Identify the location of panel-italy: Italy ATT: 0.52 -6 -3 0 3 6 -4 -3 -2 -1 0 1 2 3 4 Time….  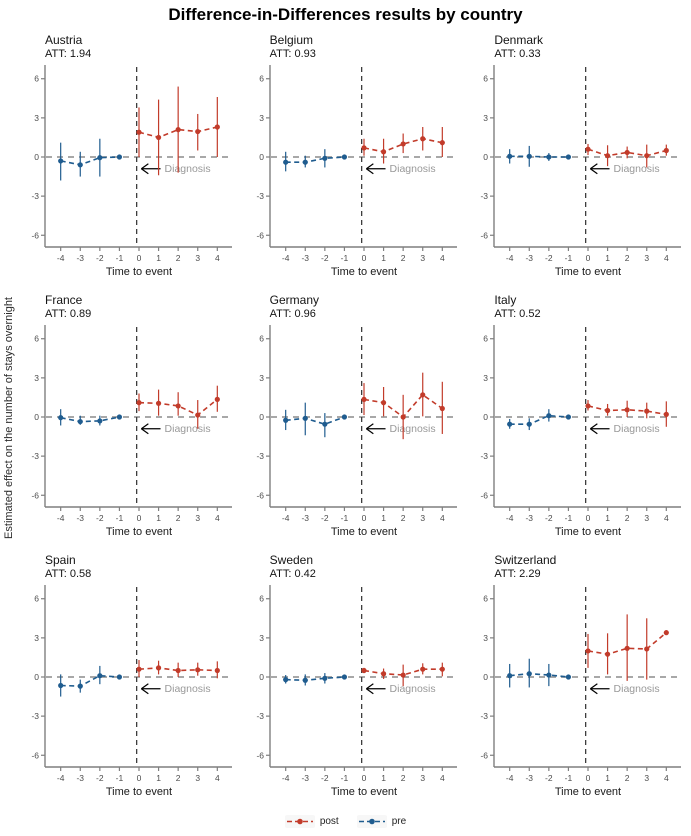
(578, 418).